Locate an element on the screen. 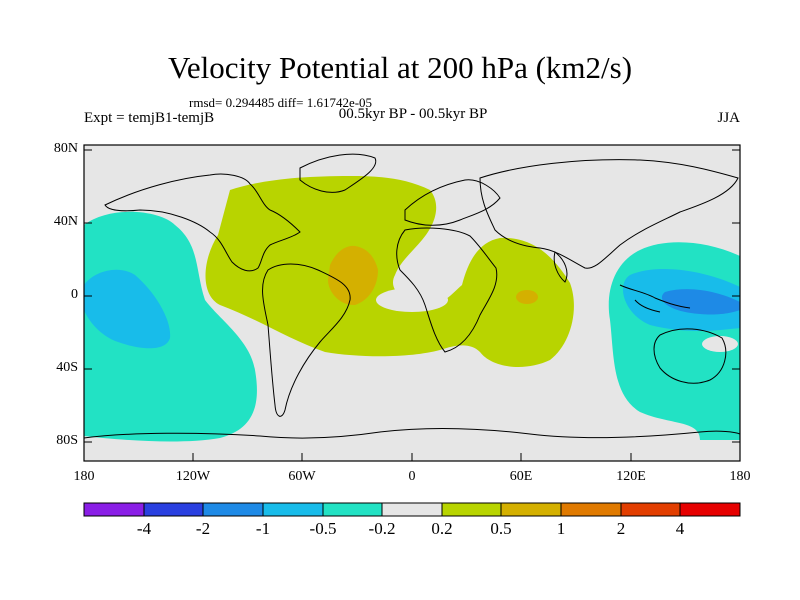 This screenshot has height=600, width=800. india-coast is located at coordinates (560, 267).